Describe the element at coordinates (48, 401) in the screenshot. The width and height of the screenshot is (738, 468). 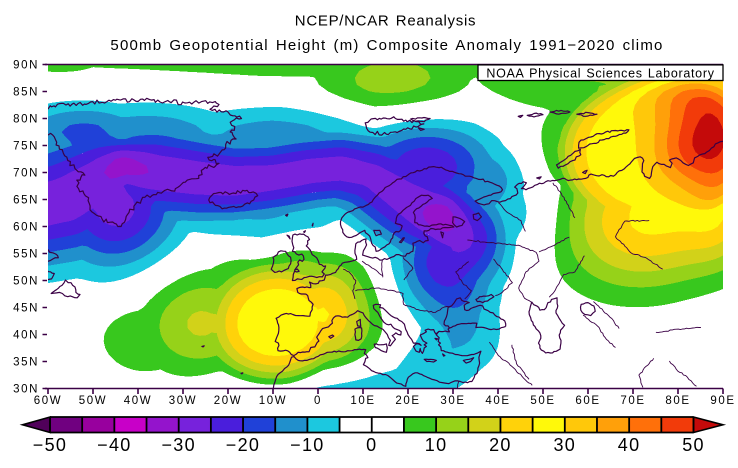
I see `svg-text: 60W` at that location.